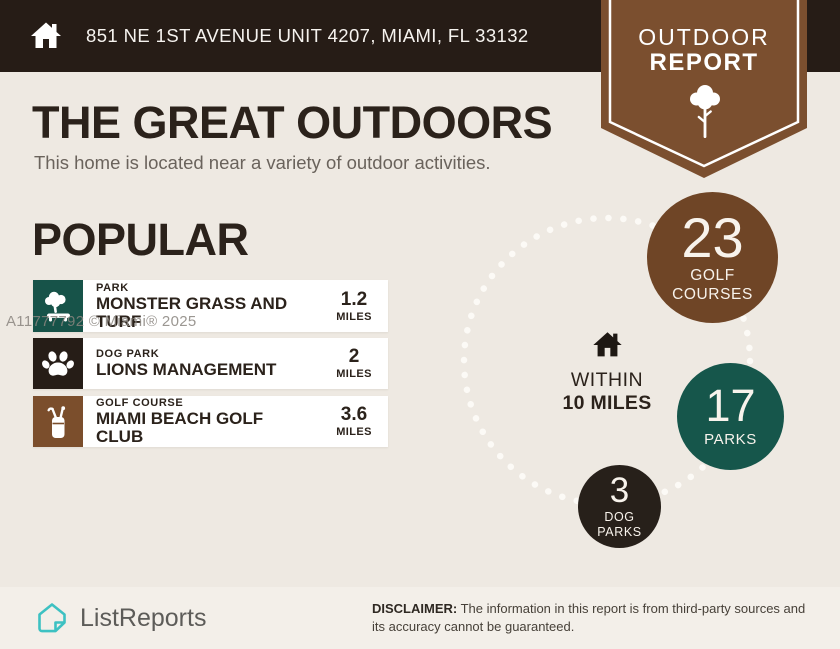 The width and height of the screenshot is (840, 649). Describe the element at coordinates (58, 363) in the screenshot. I see `paw-icon` at that location.